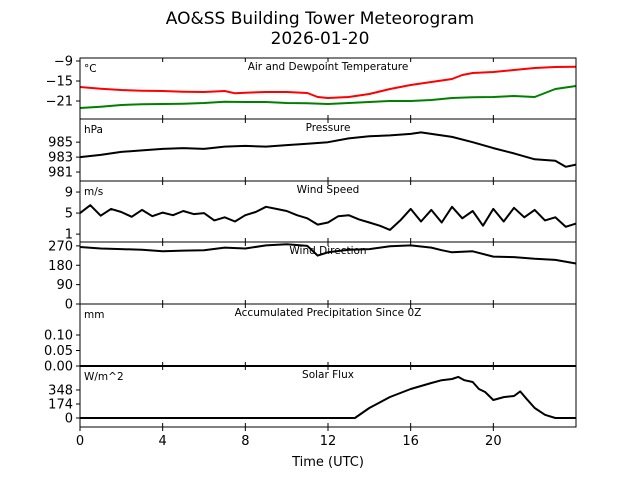 This screenshot has width=640, height=484. What do you see at coordinates (328, 128) in the screenshot?
I see `panel-title: Pressure` at bounding box center [328, 128].